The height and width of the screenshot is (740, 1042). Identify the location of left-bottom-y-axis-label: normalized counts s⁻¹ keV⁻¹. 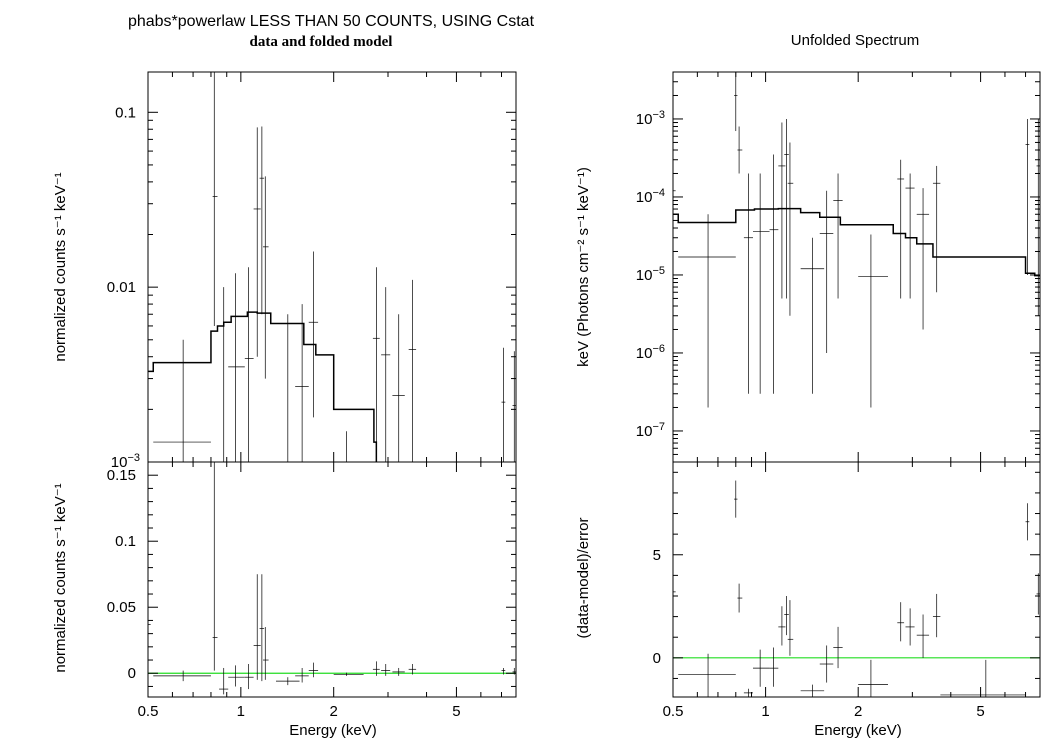
(60, 577).